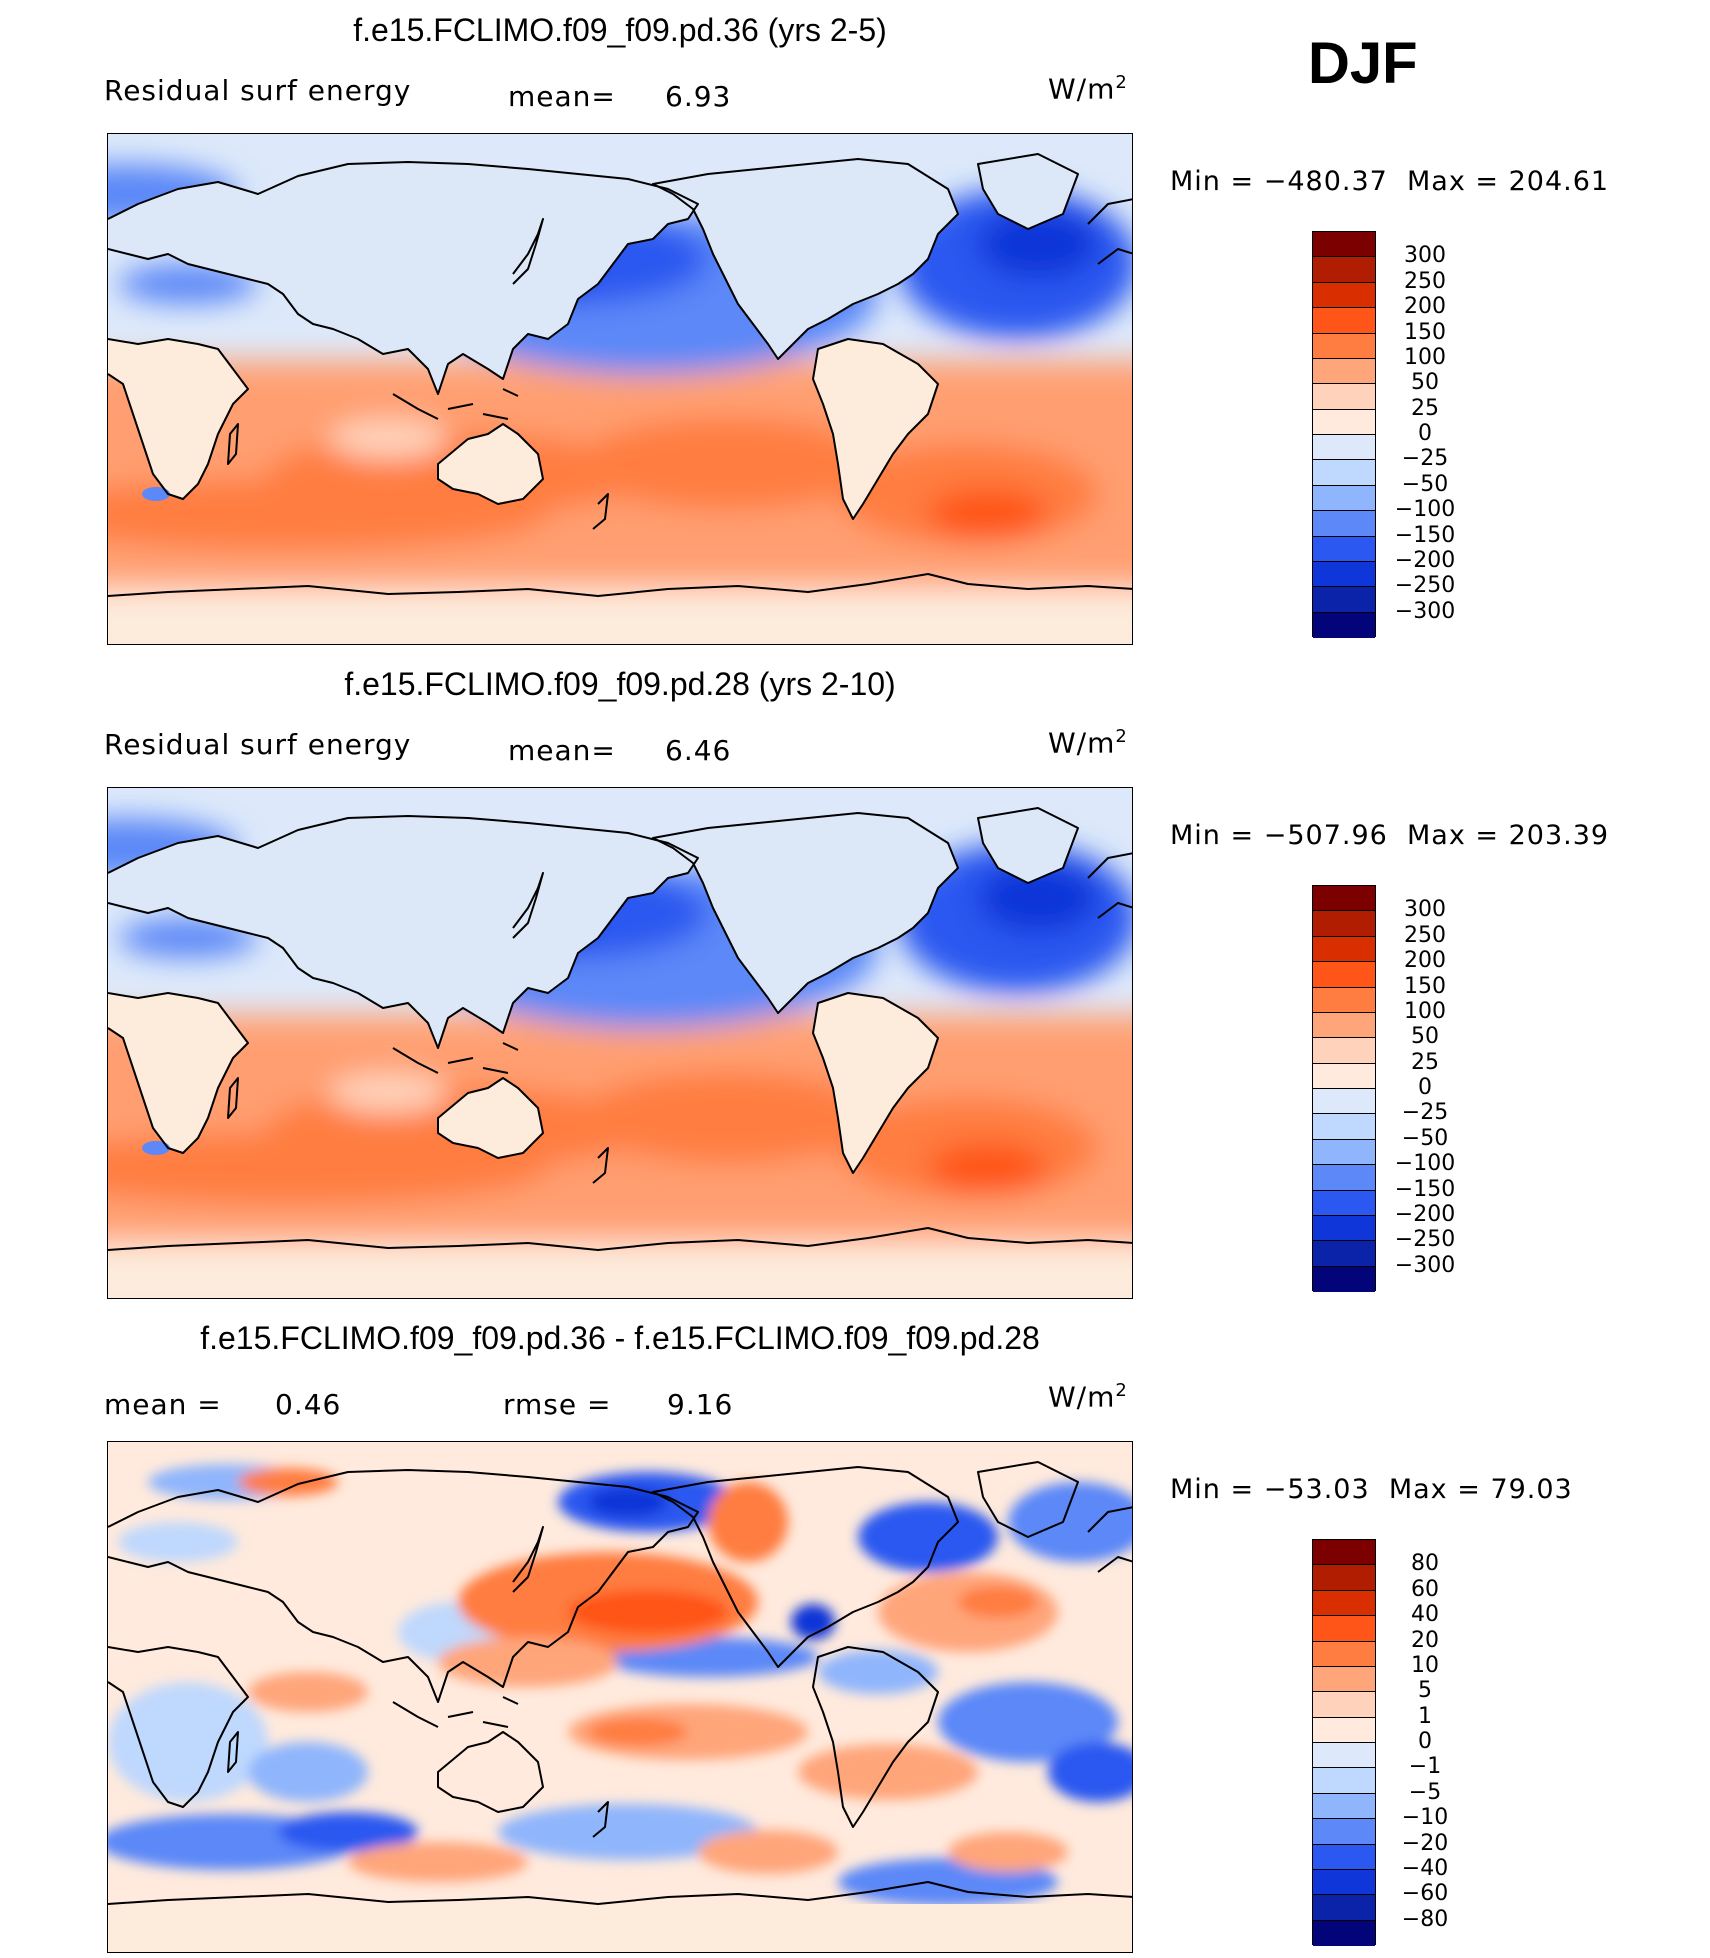  Describe the element at coordinates (620, 30) in the screenshot. I see `panel-1-title: f.e15.FCLIMO.f09_f09.pd.36 (yrs 2-5)` at that location.